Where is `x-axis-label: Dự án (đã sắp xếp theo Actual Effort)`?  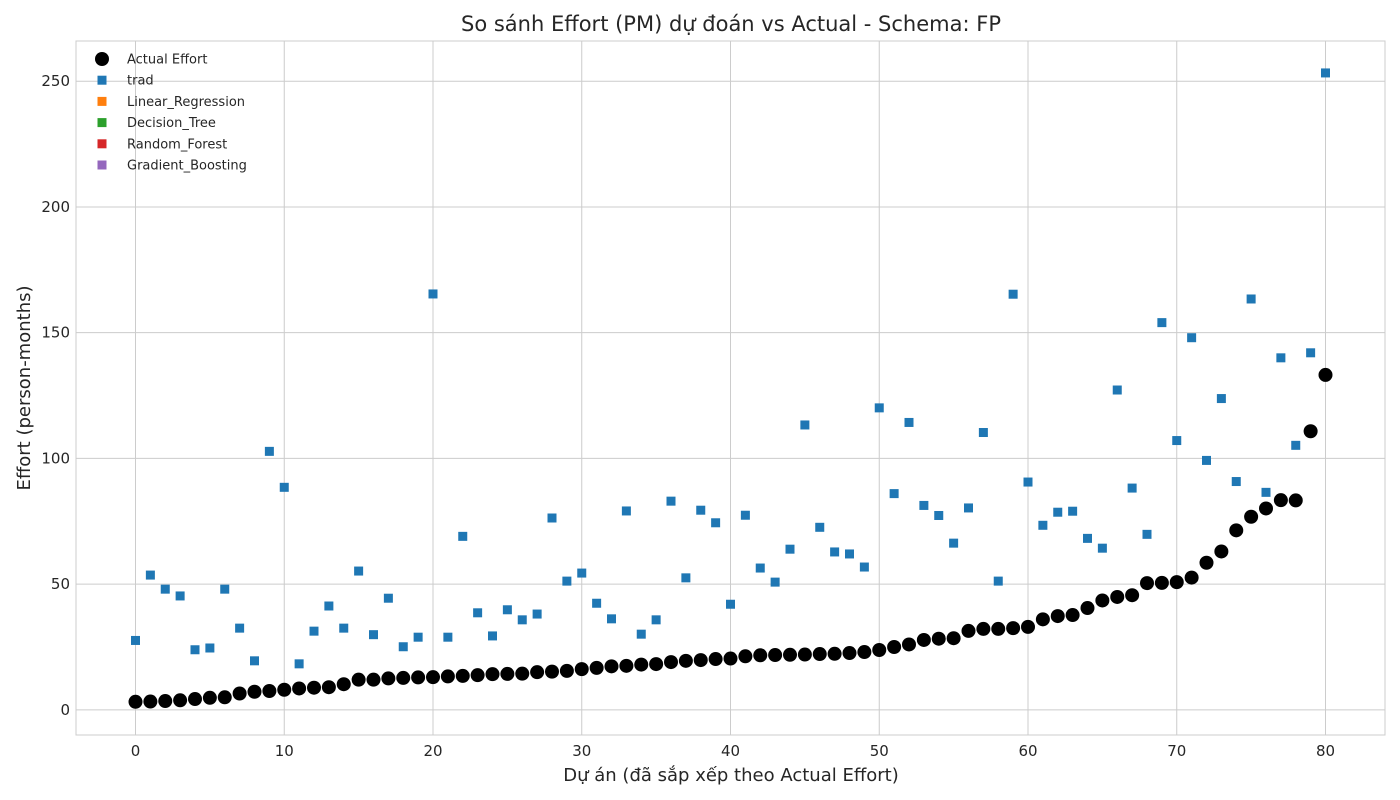
x-axis-label: Dự án (đã sắp xếp theo Actual Effort) is located at coordinates (730, 775).